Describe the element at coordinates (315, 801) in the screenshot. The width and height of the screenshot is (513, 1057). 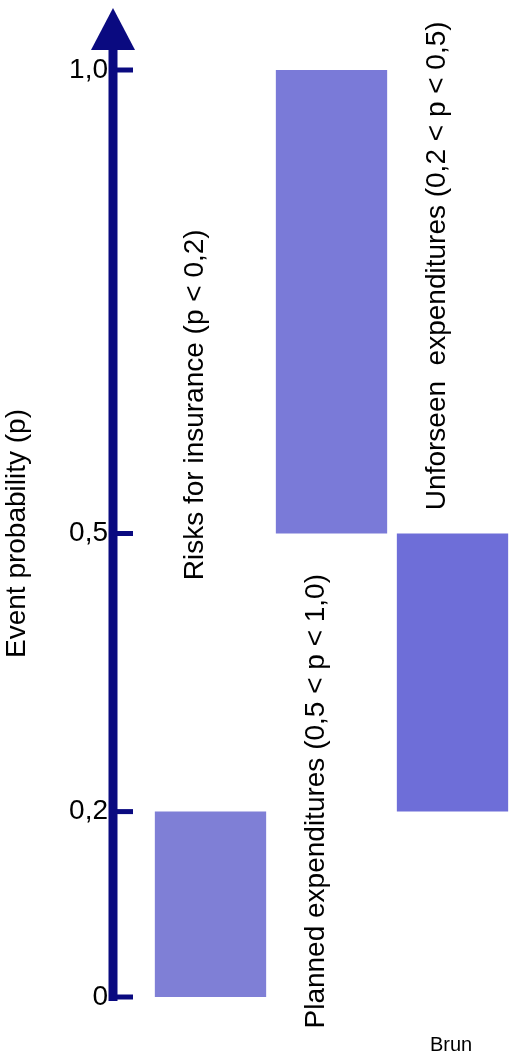
I see `x-tick-label: Planned expenditures (0,5 < p < 1,0)` at that location.